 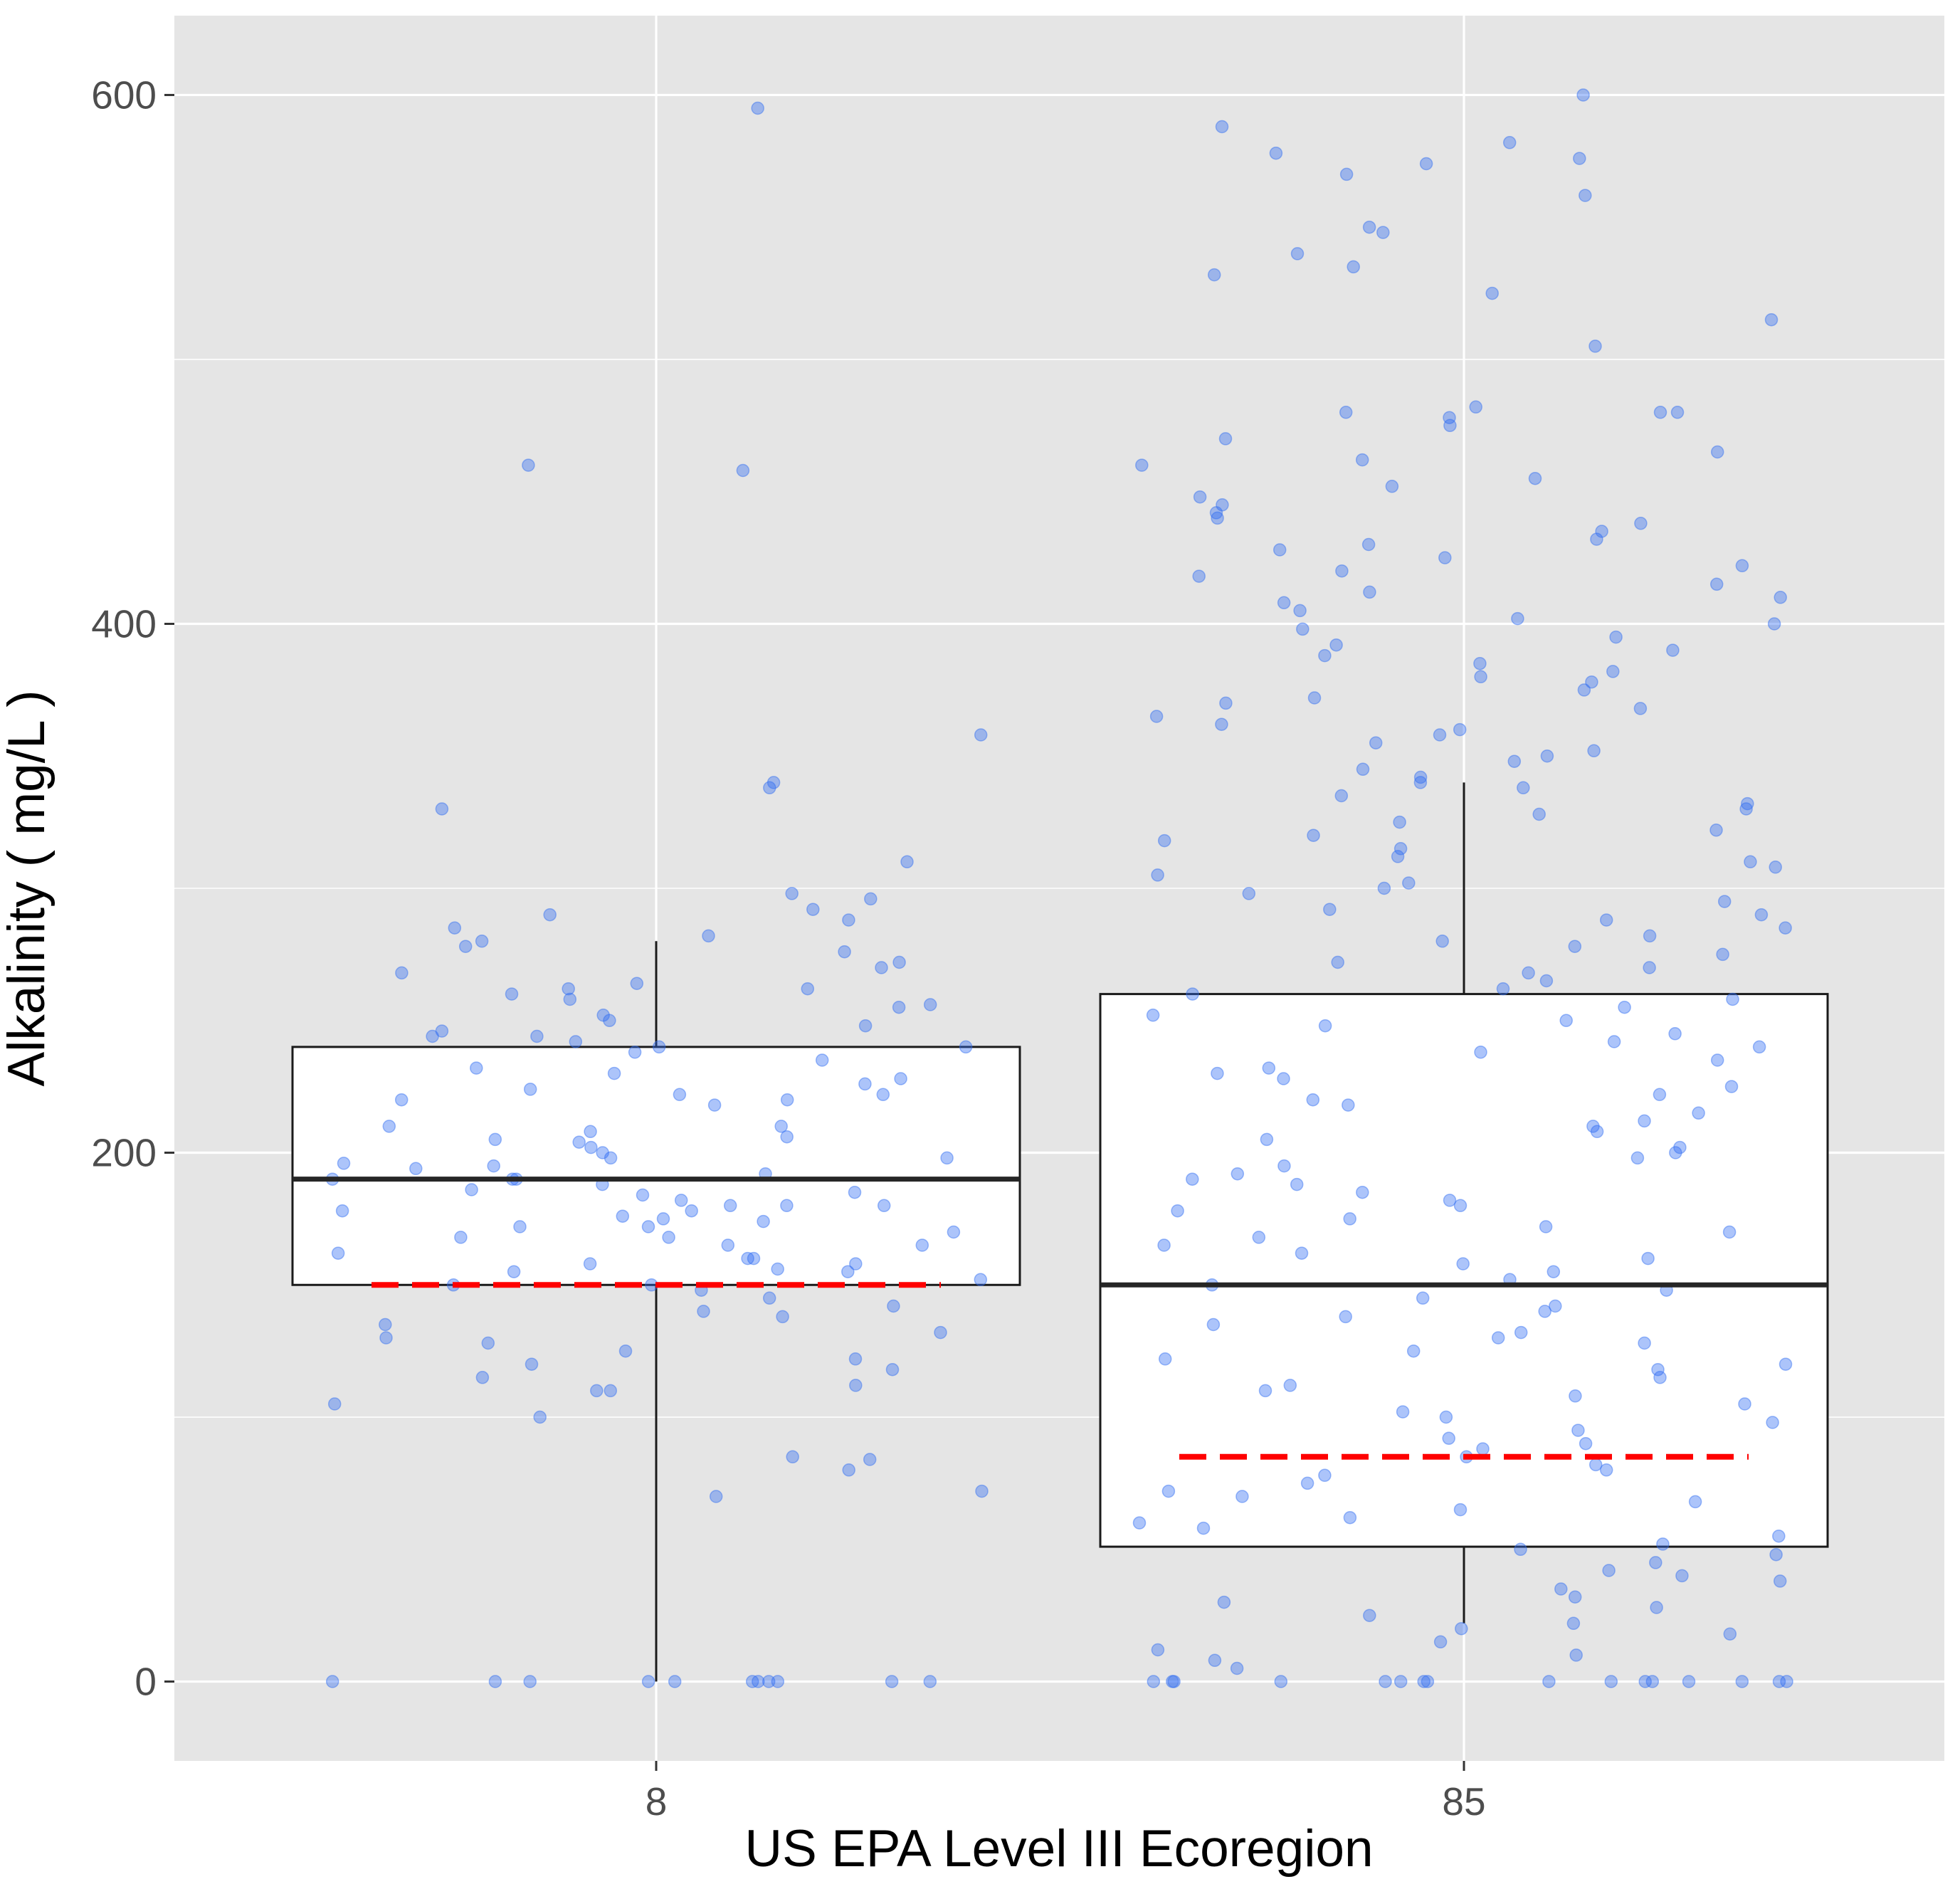 I want to click on x-tick-label: 85, so click(x=1464, y=1802).